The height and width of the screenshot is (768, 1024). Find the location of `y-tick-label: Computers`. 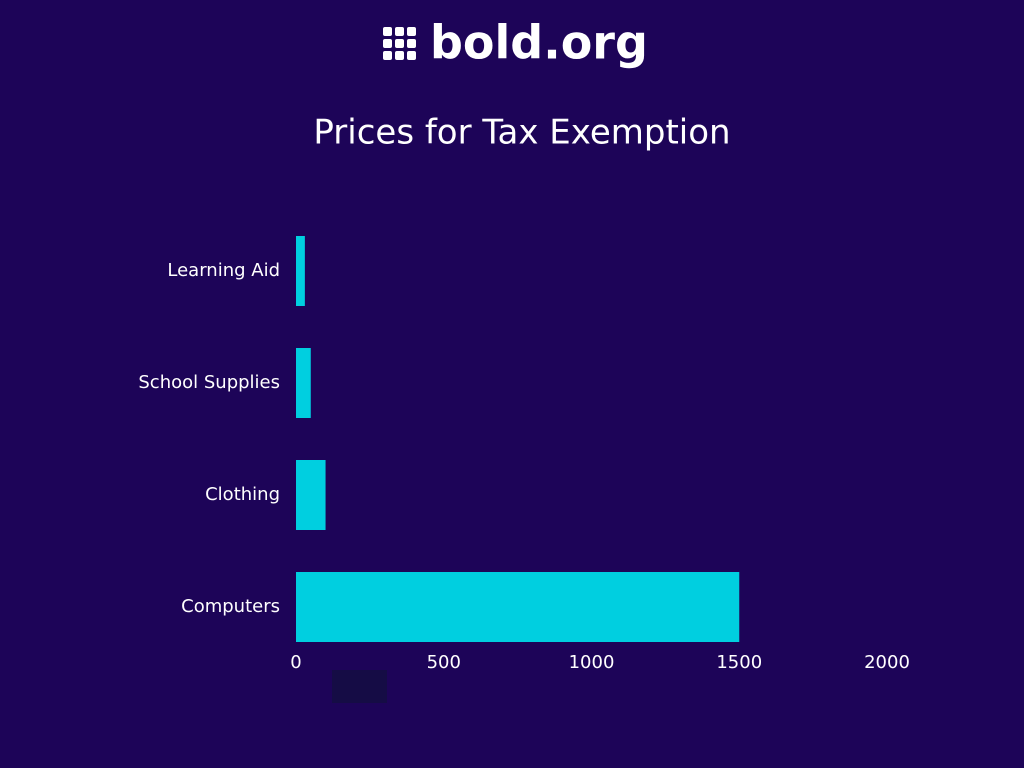

y-tick-label: Computers is located at coordinates (230, 606).